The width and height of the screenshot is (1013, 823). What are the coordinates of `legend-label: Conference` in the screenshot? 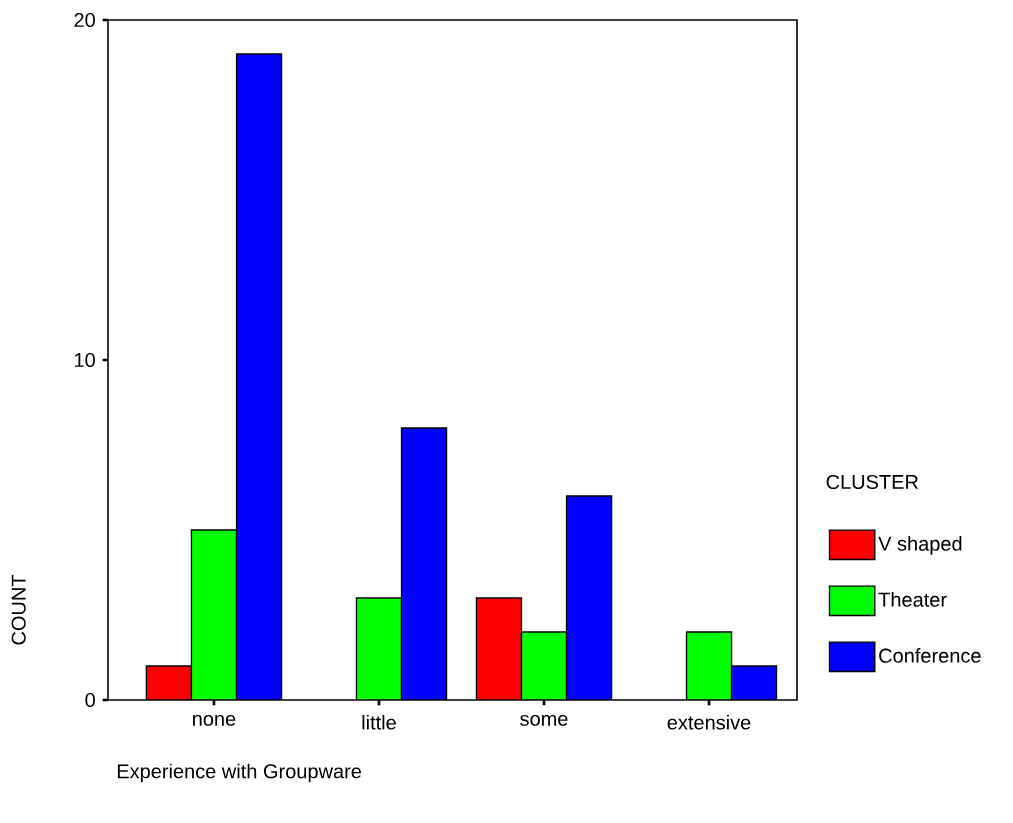 It's located at (930, 655).